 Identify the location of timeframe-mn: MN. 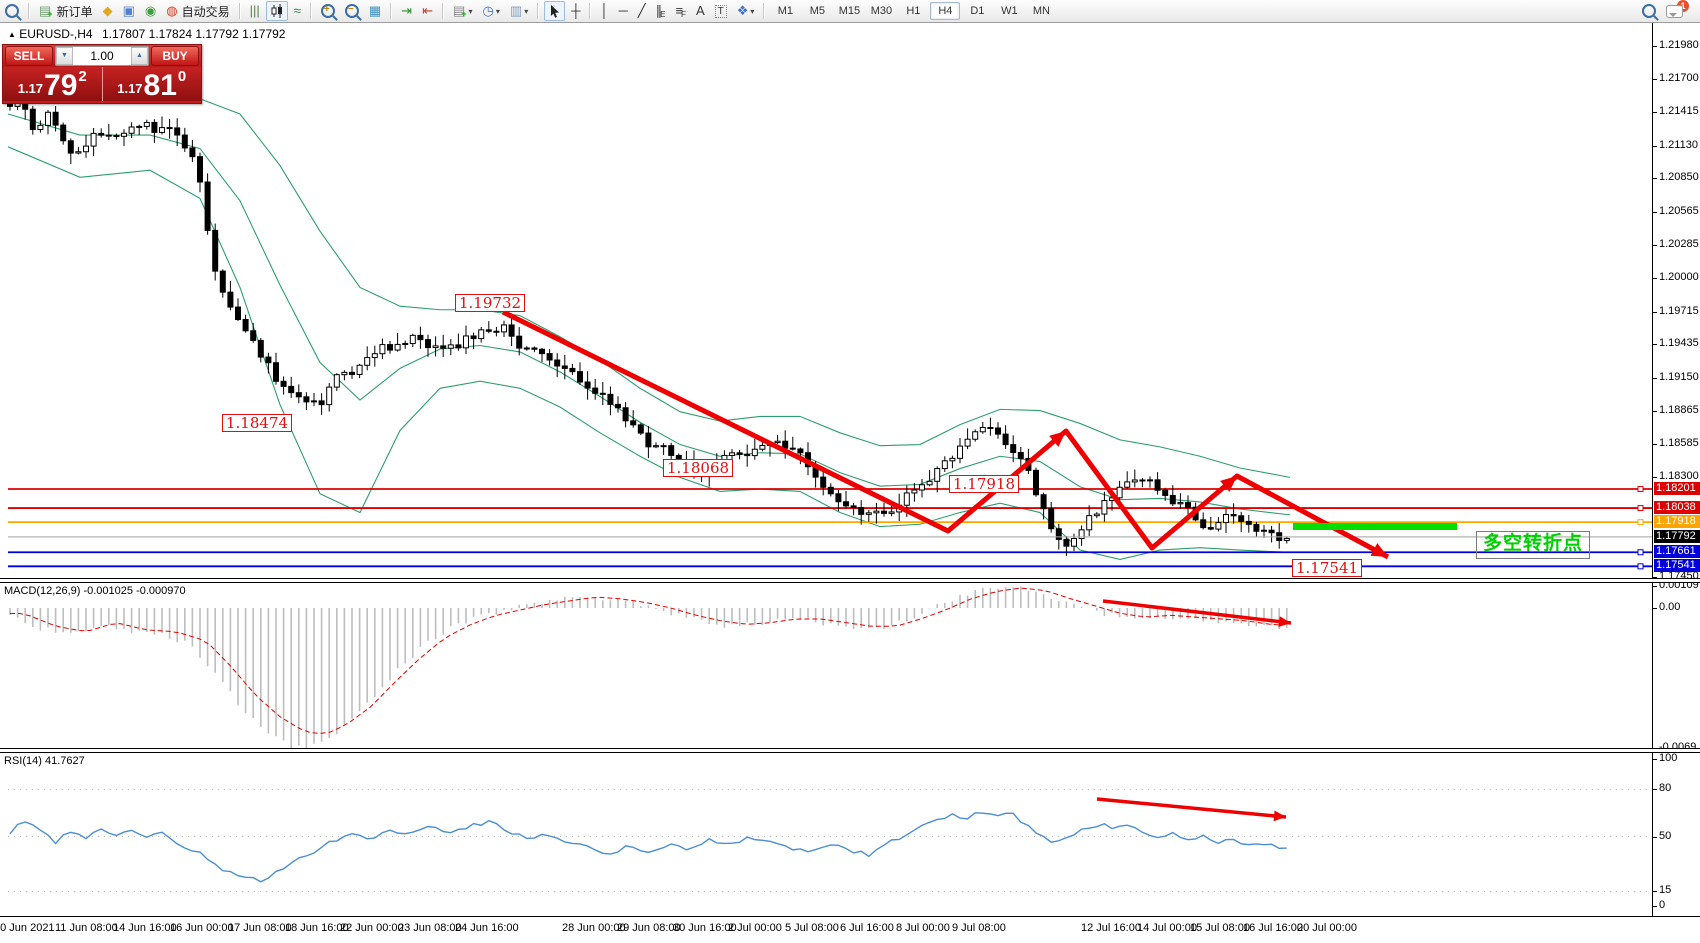
(1041, 11).